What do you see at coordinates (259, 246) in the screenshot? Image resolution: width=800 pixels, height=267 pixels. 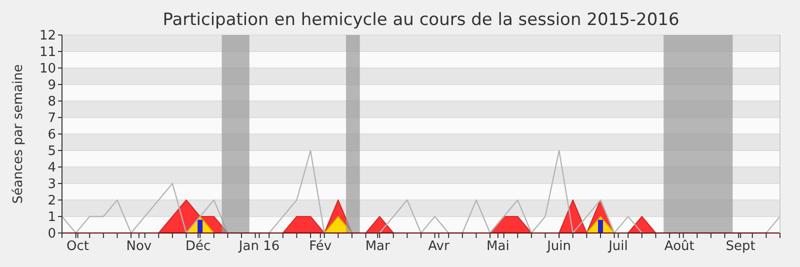 I see `x-tick-label: Jan 16` at bounding box center [259, 246].